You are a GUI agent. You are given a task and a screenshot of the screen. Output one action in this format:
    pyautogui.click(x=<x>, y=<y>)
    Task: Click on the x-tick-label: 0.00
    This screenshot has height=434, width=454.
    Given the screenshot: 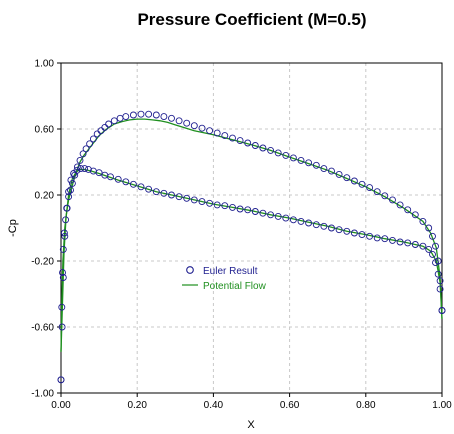 What is the action you would take?
    pyautogui.click(x=61, y=405)
    